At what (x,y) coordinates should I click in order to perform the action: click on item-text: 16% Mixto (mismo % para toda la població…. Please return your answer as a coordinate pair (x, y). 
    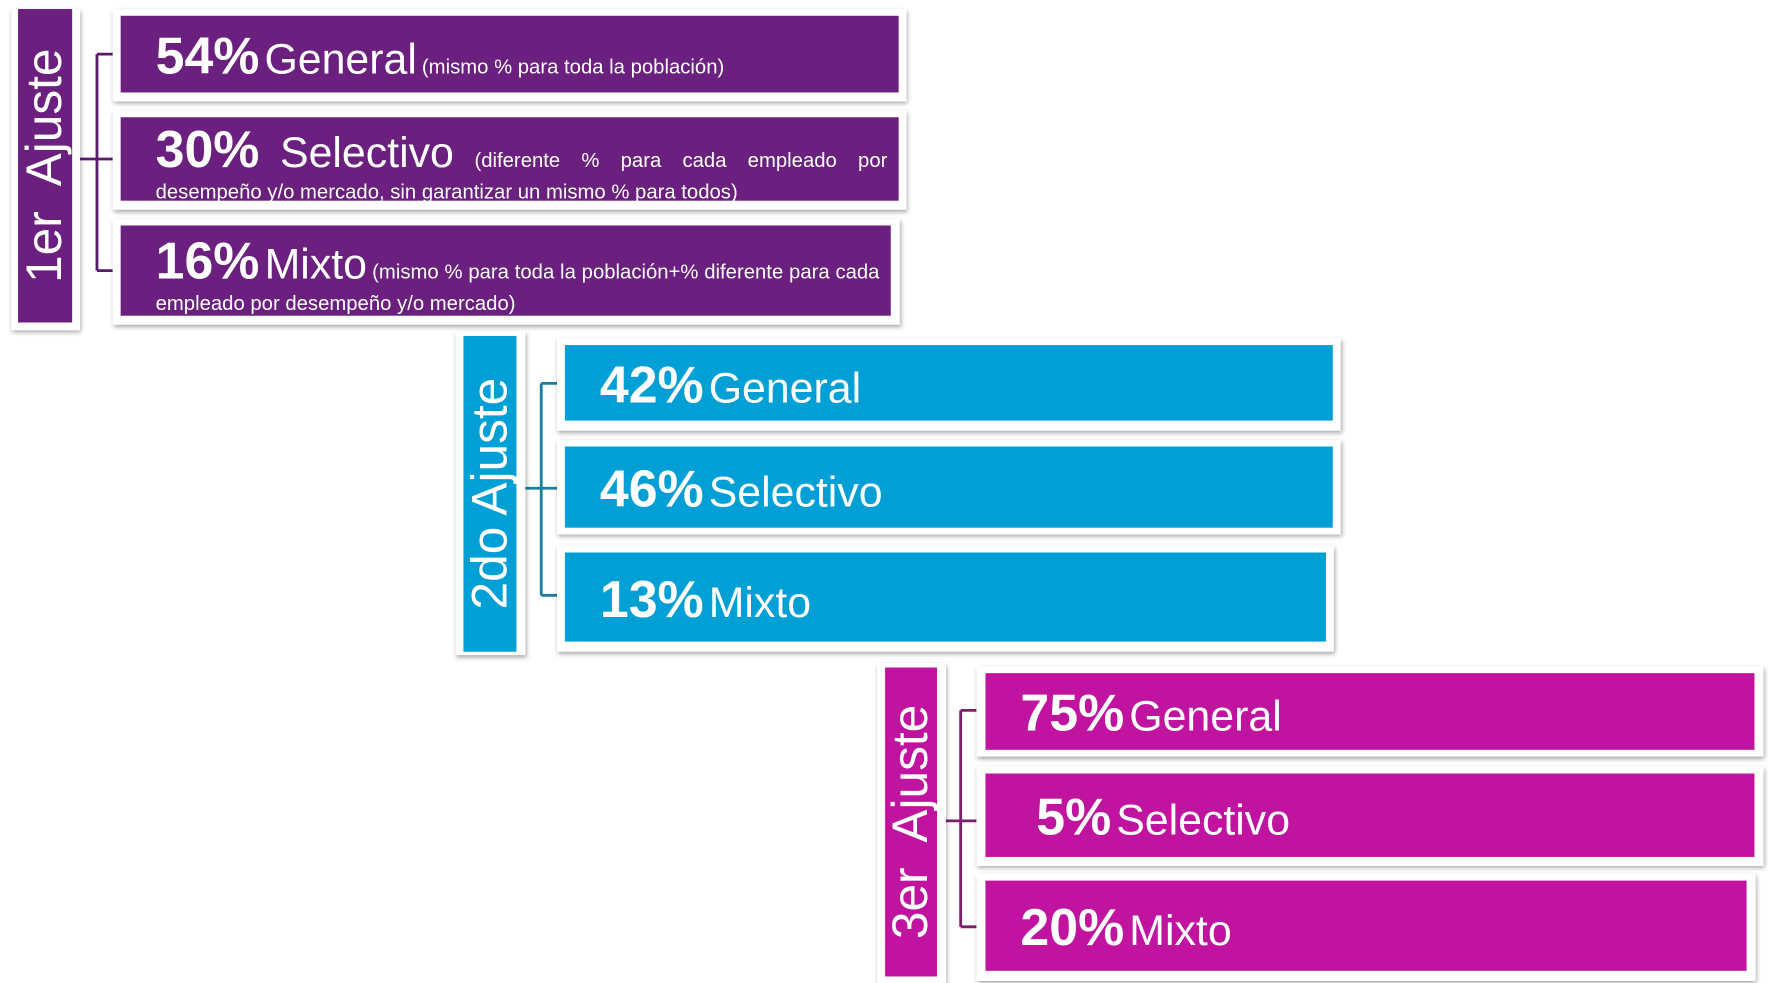
    Looking at the image, I should click on (518, 273).